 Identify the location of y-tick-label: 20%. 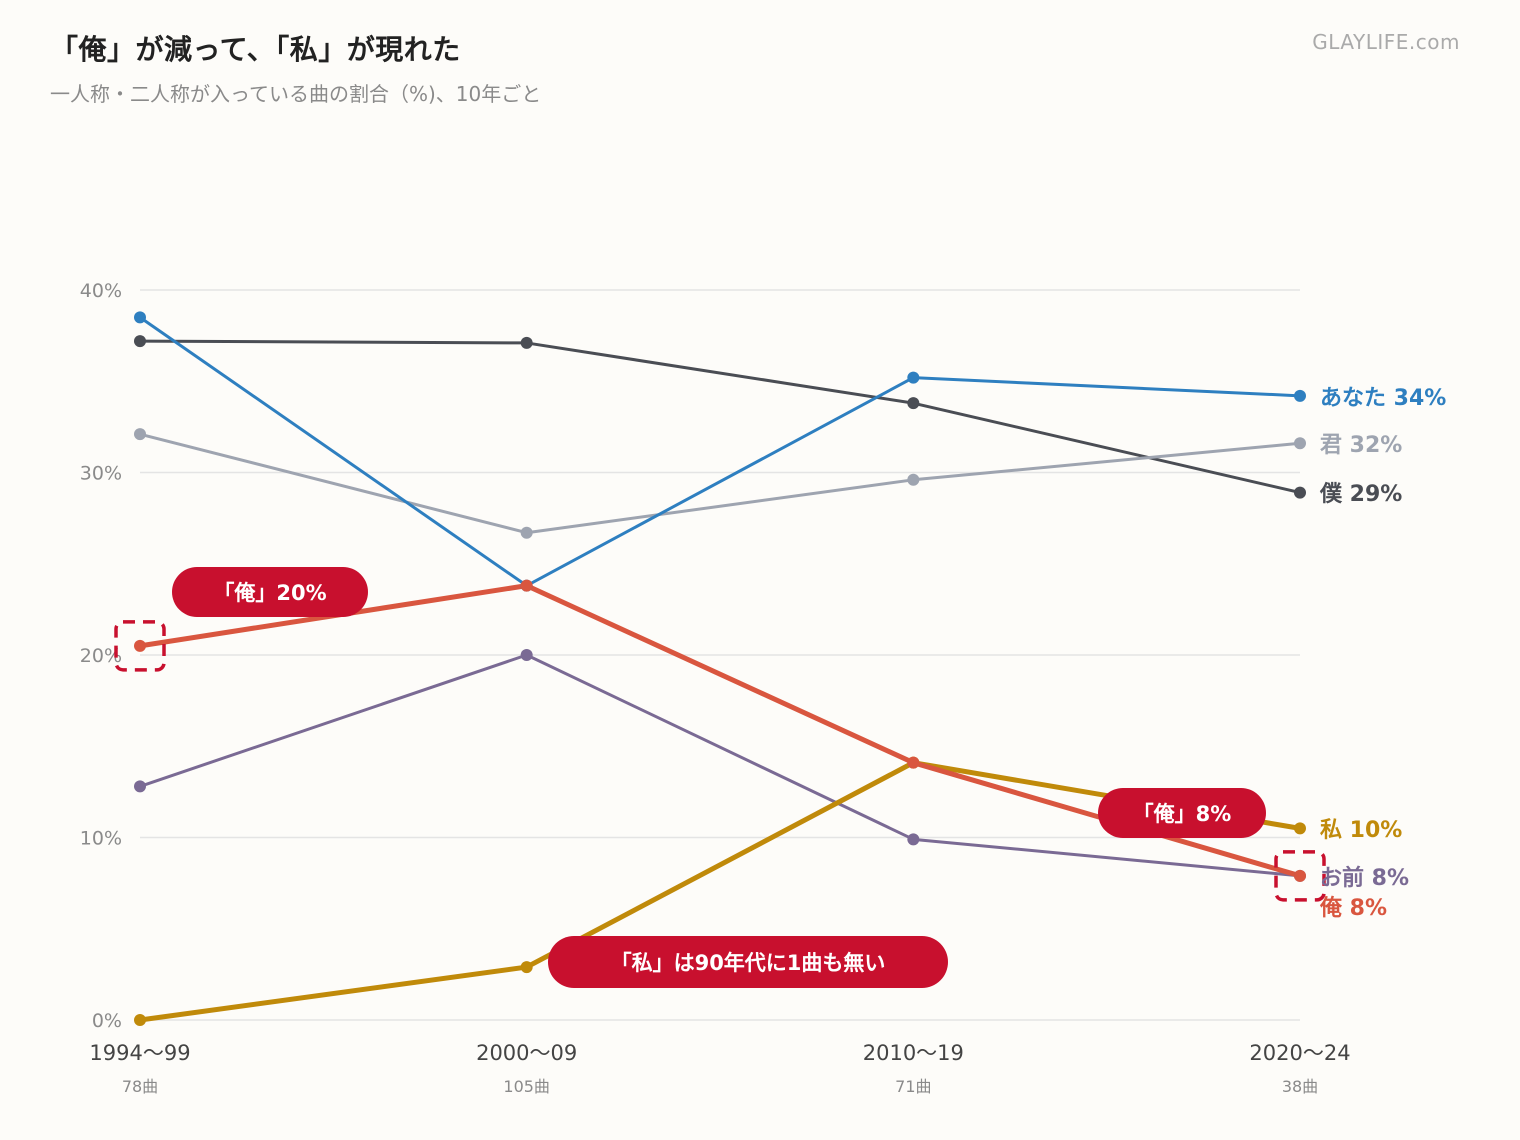
(101, 656).